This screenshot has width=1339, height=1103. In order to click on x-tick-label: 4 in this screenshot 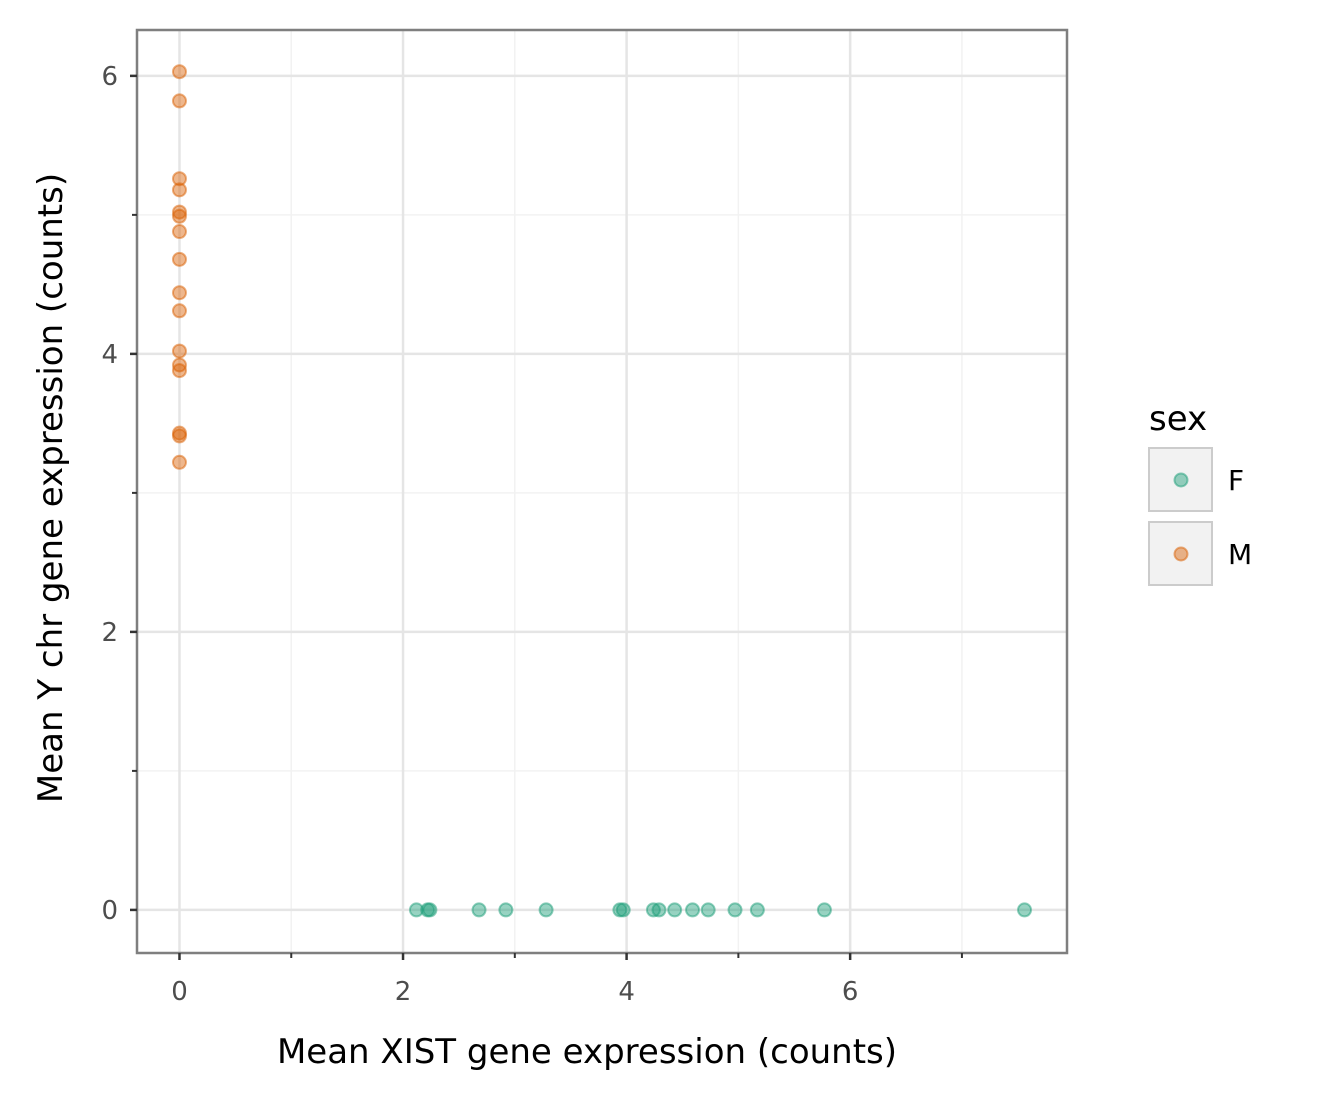, I will do `click(626, 992)`.